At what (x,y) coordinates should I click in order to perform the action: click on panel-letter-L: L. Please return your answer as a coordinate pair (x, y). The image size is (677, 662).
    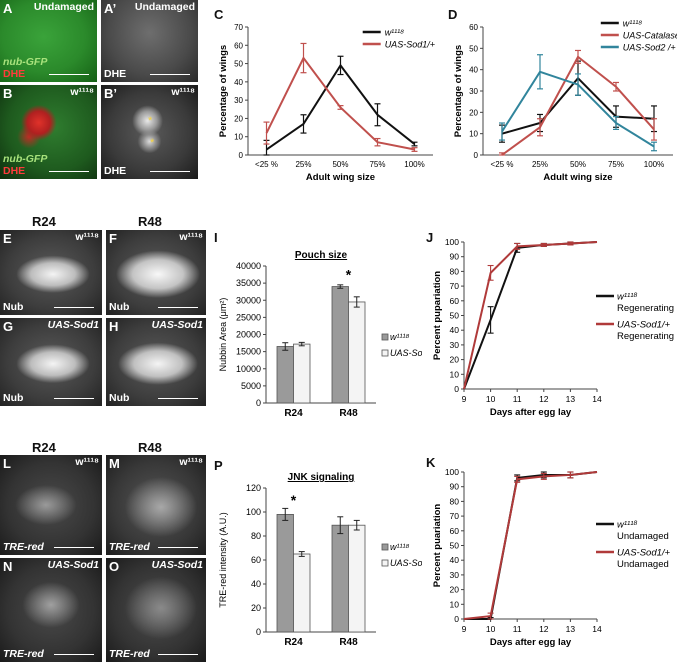
    Looking at the image, I should click on (7, 463).